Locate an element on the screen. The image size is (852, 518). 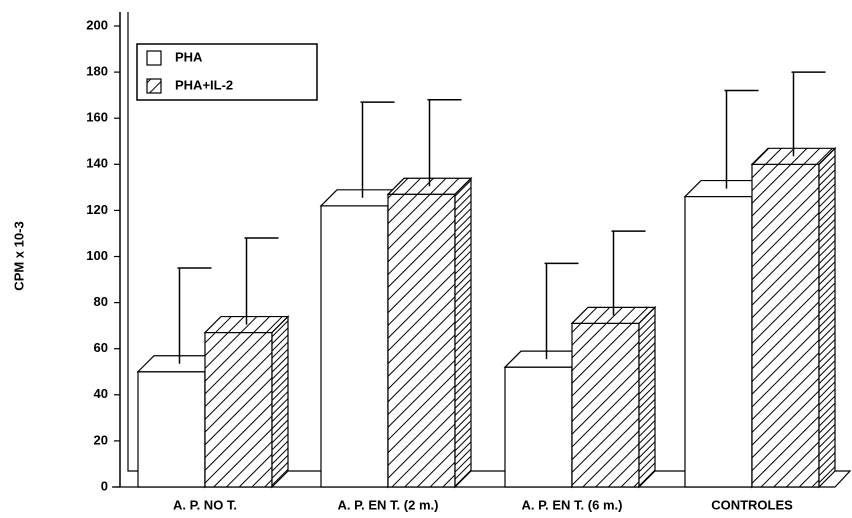
y-tick-label: 100 is located at coordinates (97, 255).